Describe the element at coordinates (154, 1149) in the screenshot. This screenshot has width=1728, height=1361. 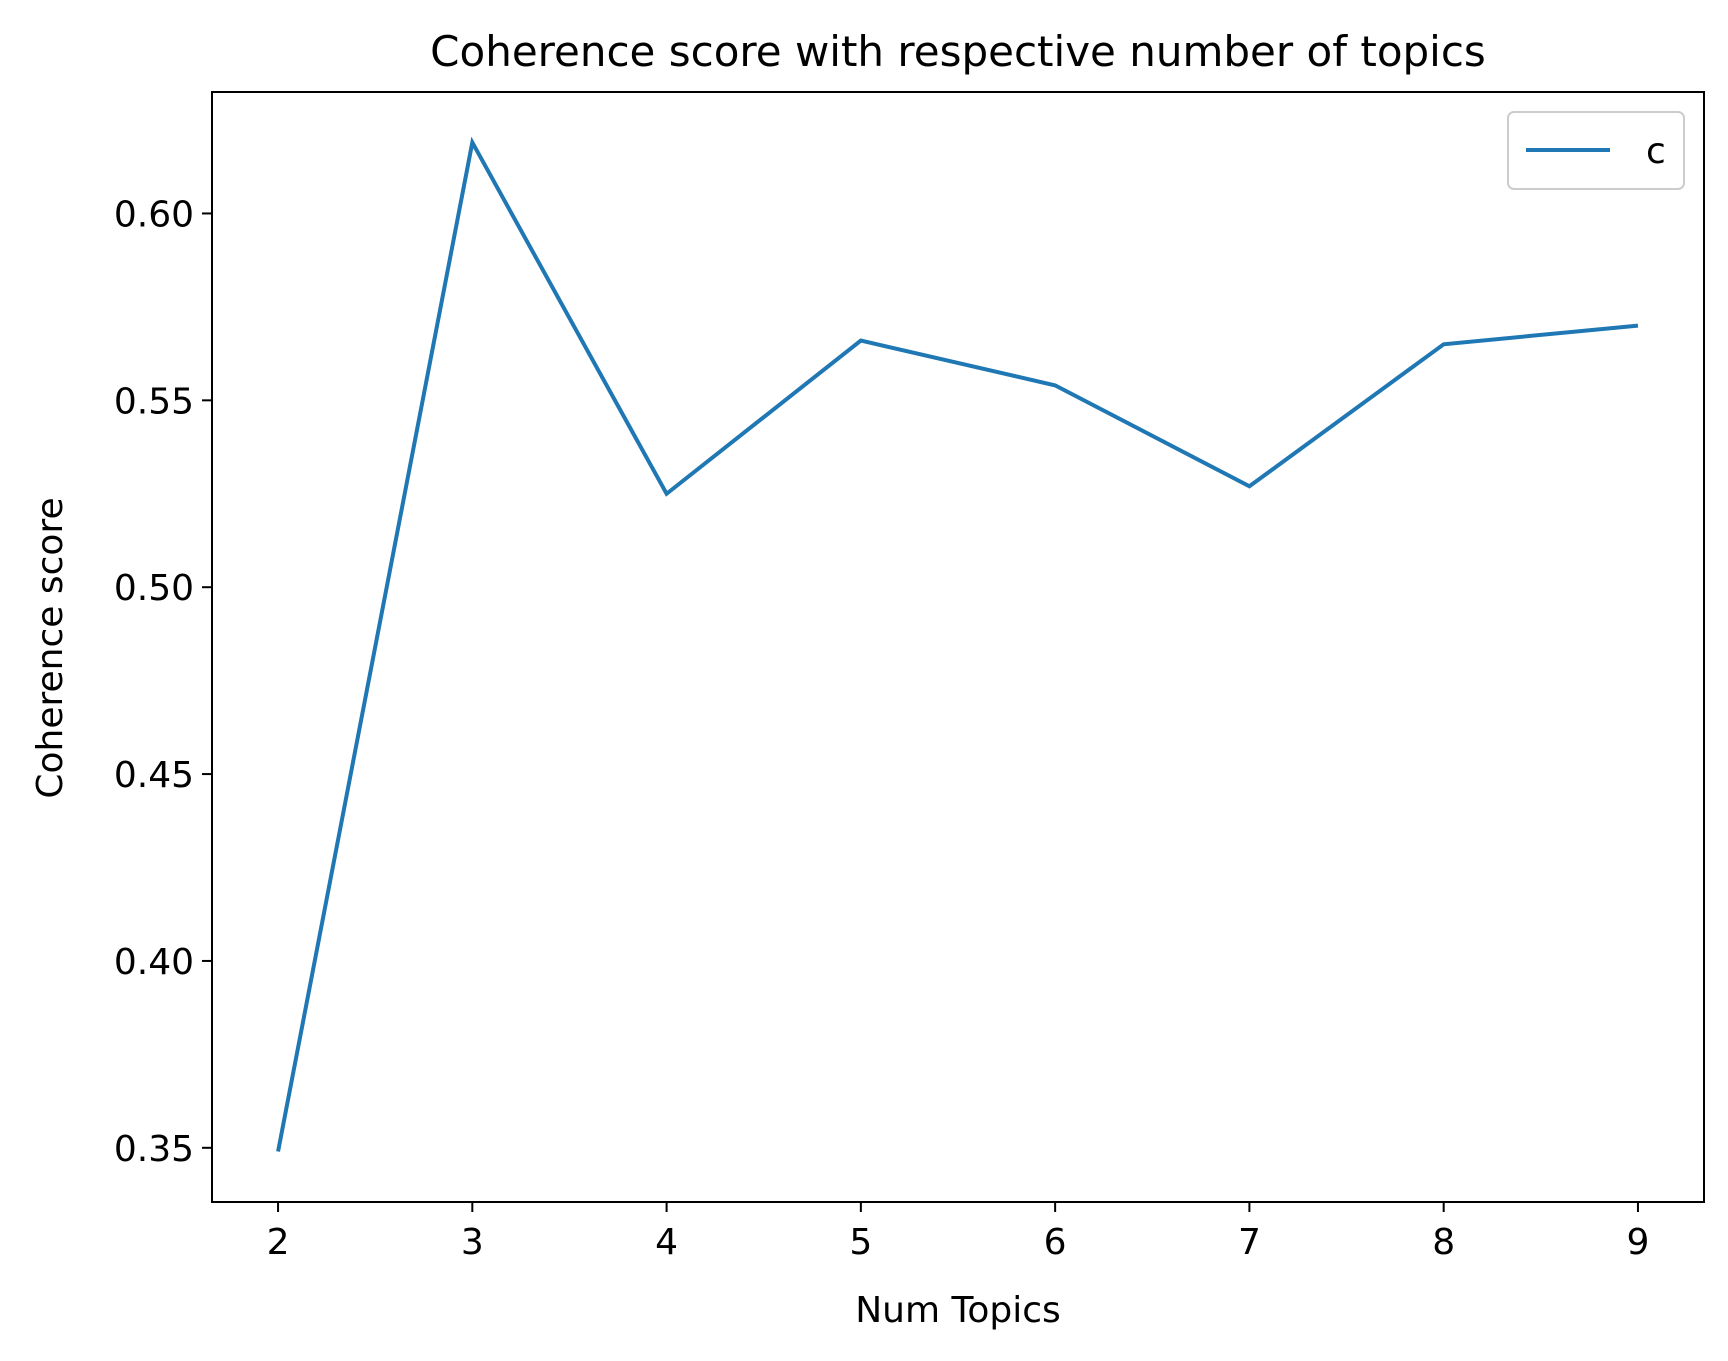
I see `y-tick-label: 0.35` at that location.